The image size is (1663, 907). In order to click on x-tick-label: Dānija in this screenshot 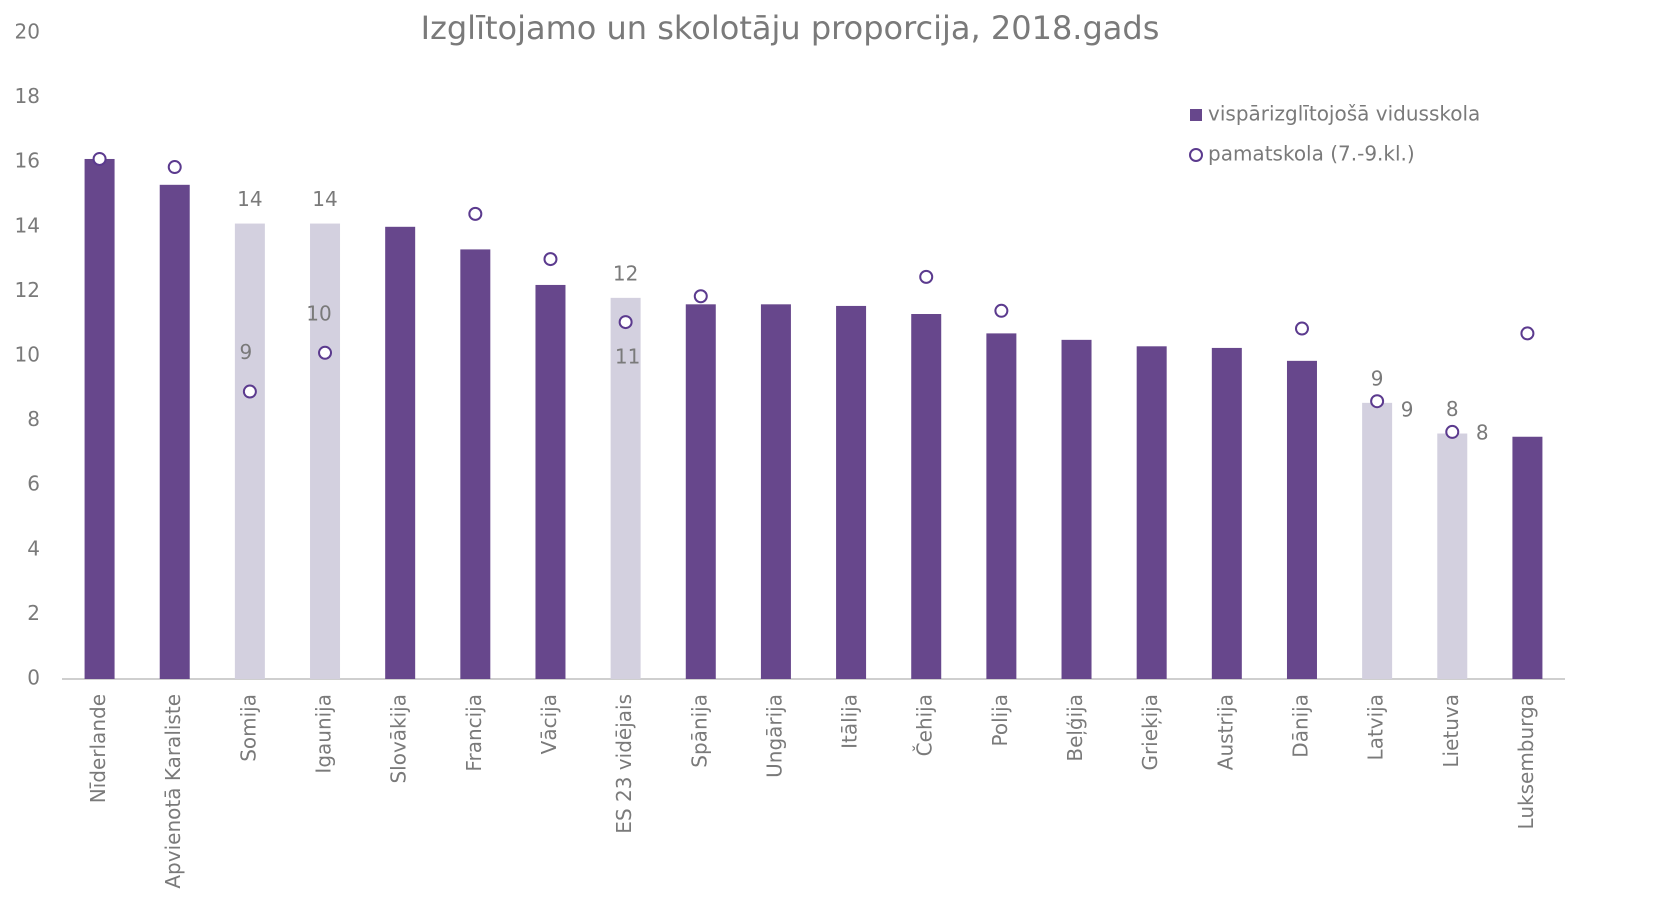, I will do `click(1300, 726)`.